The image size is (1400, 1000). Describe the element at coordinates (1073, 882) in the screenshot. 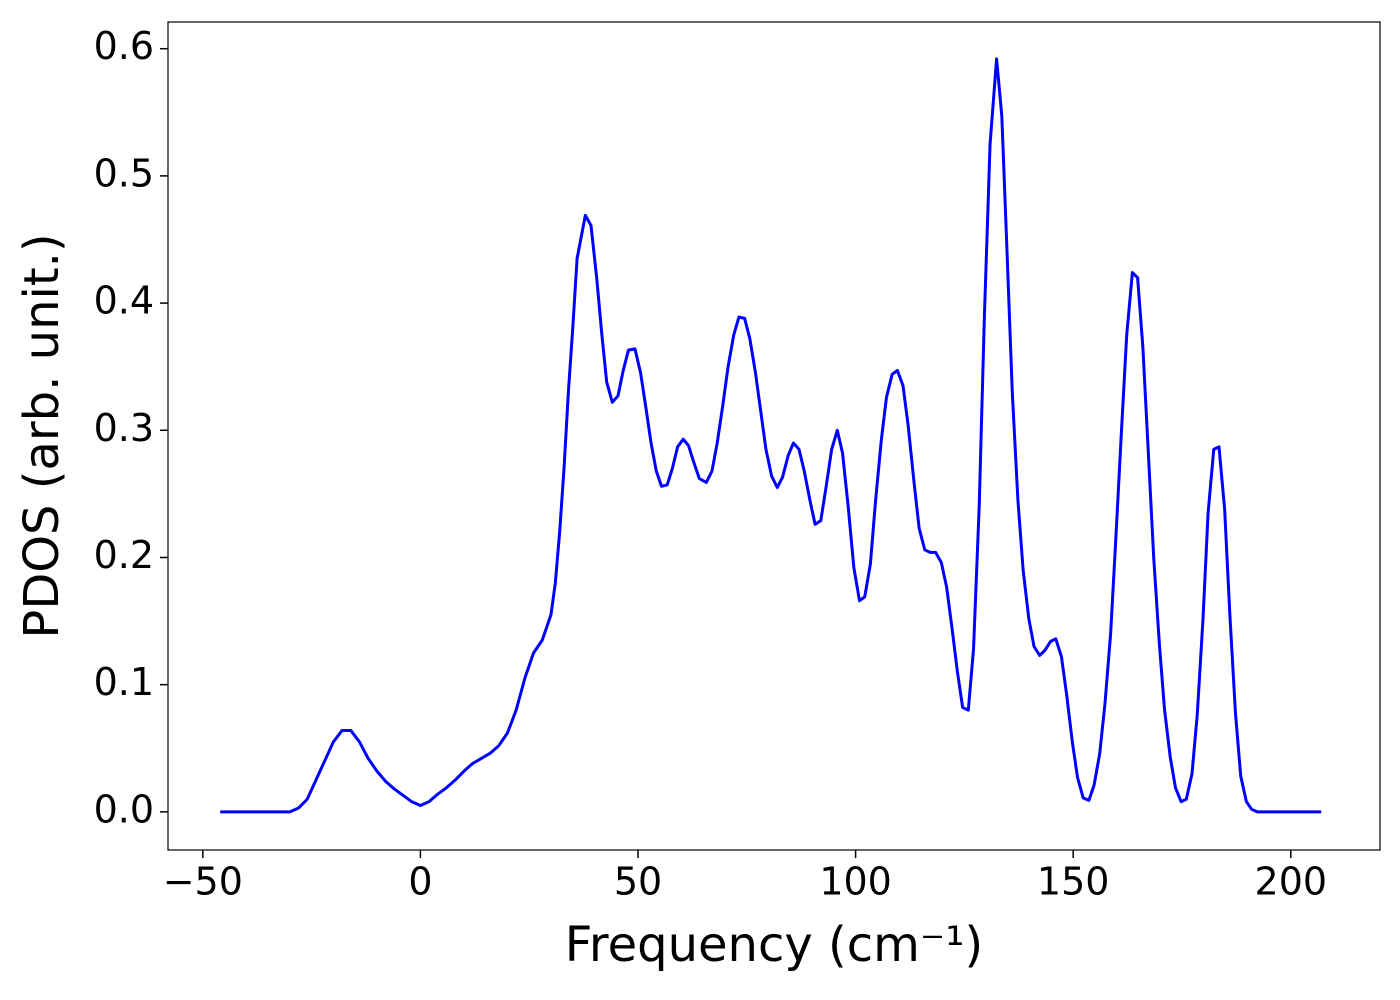

I see `x-tick-label: 150` at that location.